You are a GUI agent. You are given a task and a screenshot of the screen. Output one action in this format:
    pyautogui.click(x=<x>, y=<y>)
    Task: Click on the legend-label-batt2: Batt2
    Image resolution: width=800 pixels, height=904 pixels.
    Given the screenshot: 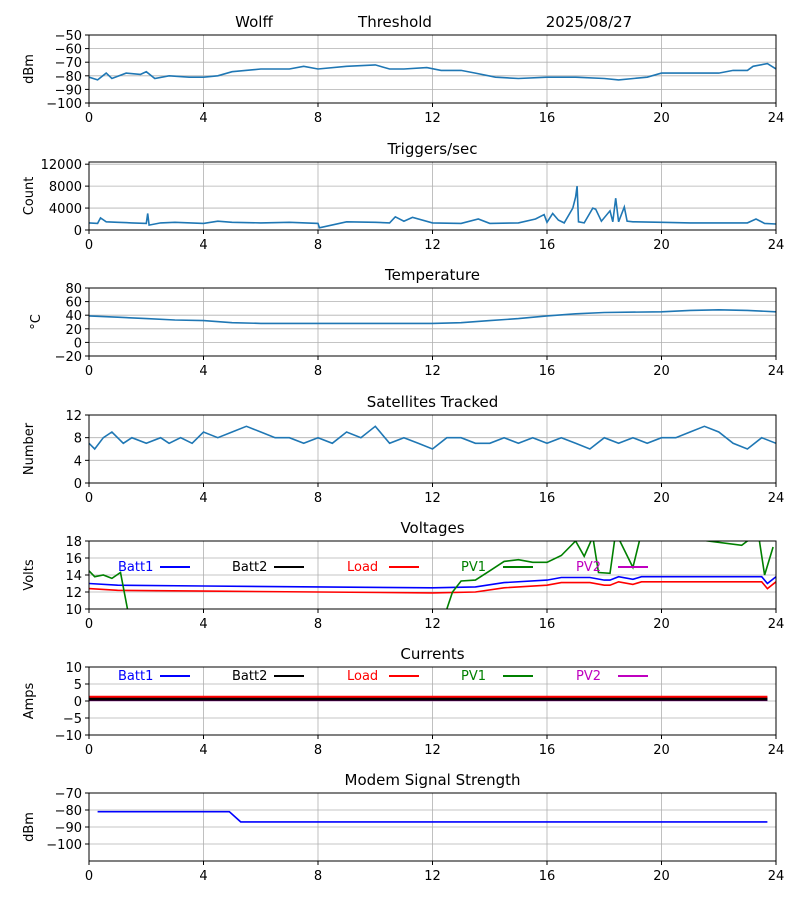 What is the action you would take?
    pyautogui.click(x=249, y=567)
    